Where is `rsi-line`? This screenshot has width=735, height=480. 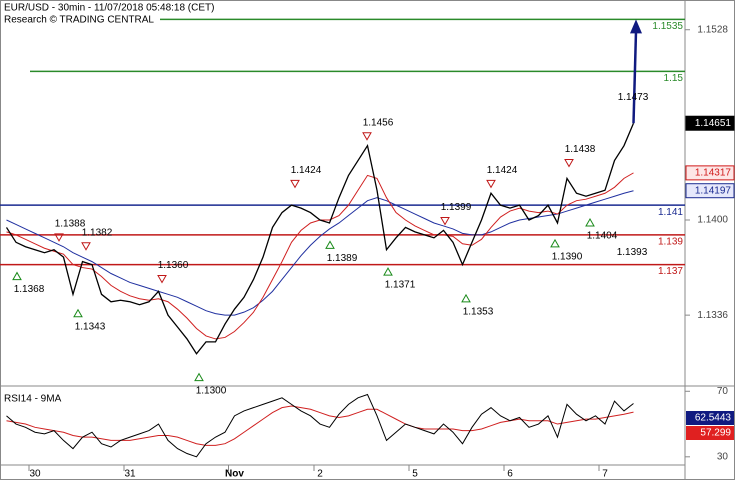 rsi-line is located at coordinates (320, 425).